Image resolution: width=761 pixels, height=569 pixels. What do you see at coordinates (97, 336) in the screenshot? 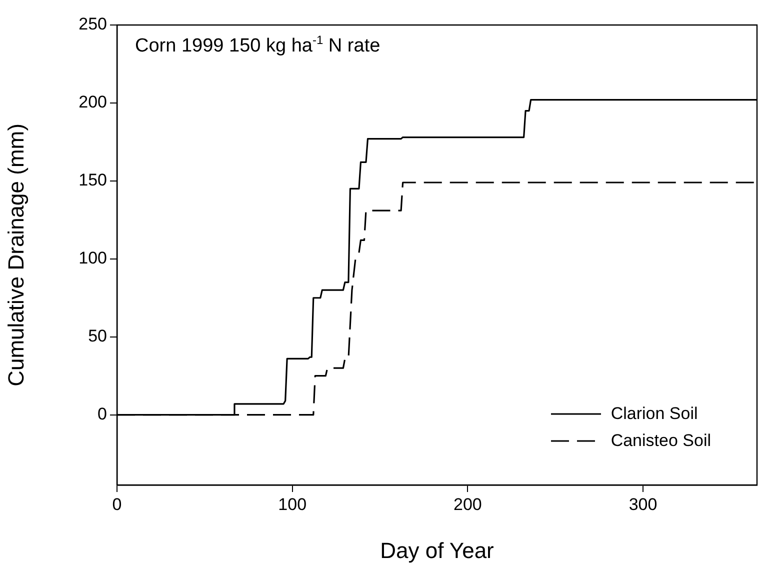
I see `y-tick-label: 50` at bounding box center [97, 336].